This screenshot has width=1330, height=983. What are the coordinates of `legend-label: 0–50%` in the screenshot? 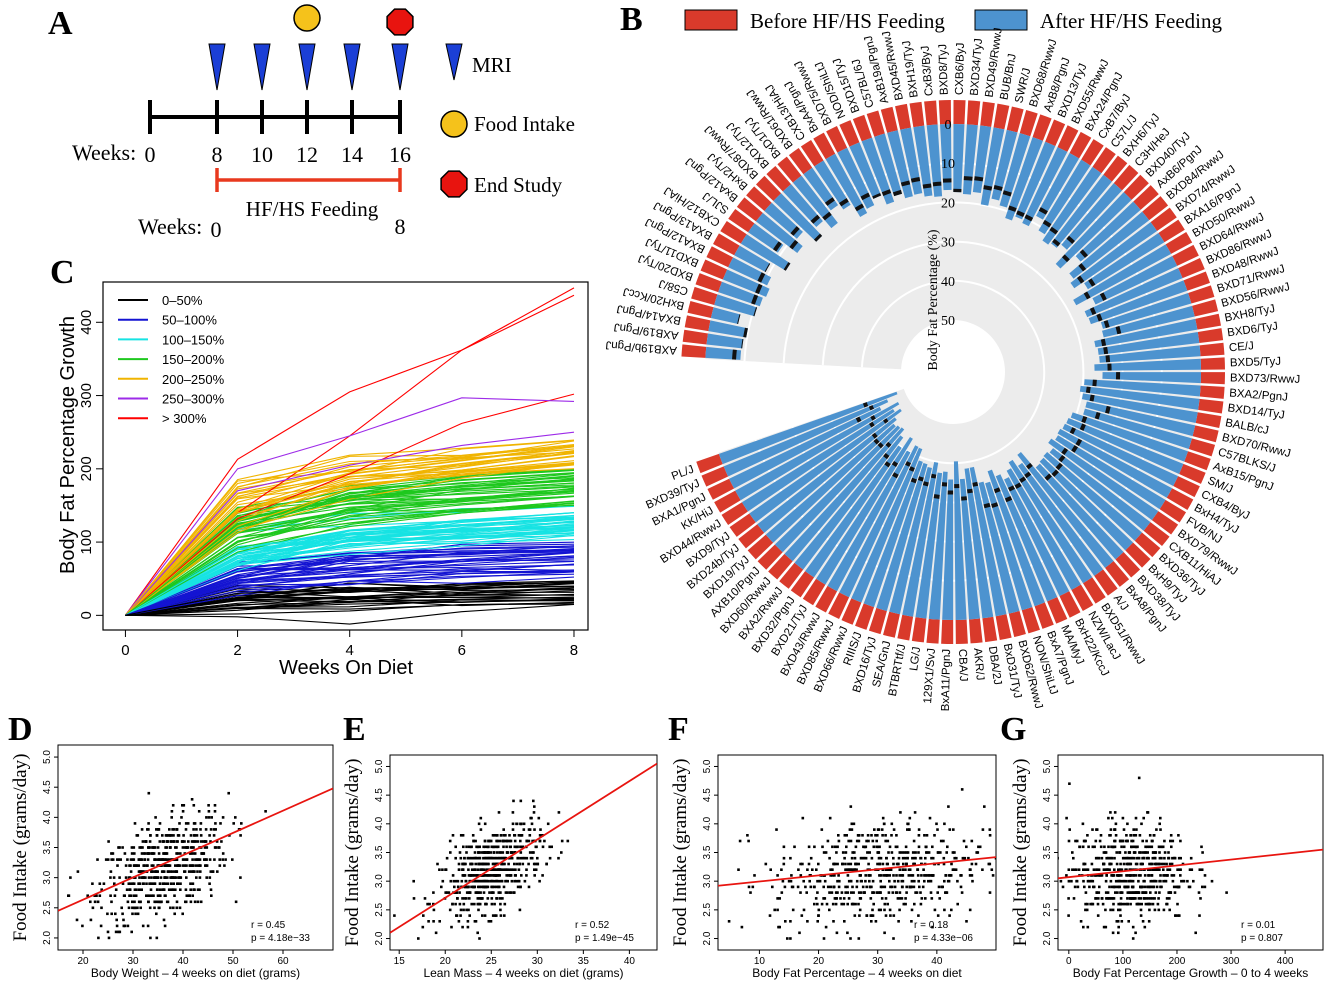 It's located at (182, 300).